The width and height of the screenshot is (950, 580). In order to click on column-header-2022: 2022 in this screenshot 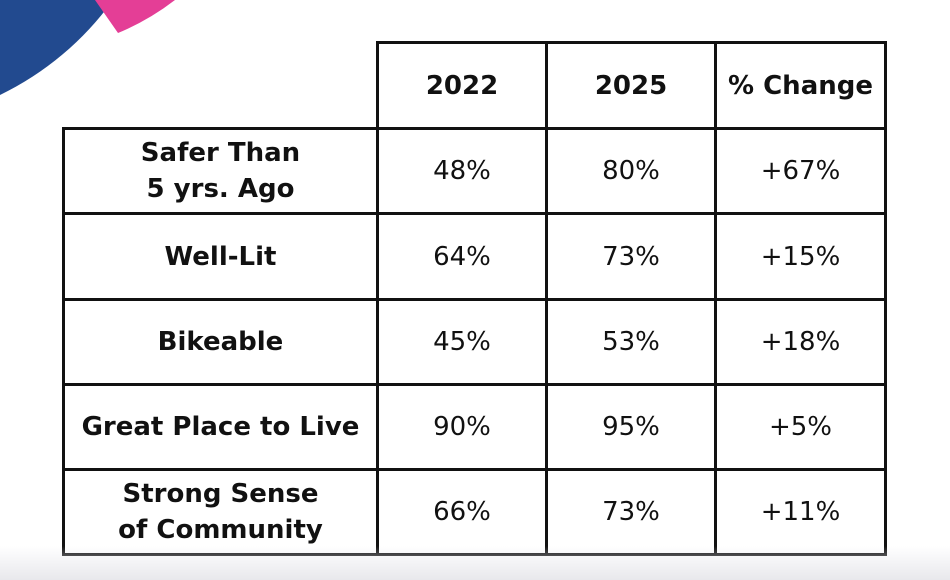, I will do `click(462, 85)`.